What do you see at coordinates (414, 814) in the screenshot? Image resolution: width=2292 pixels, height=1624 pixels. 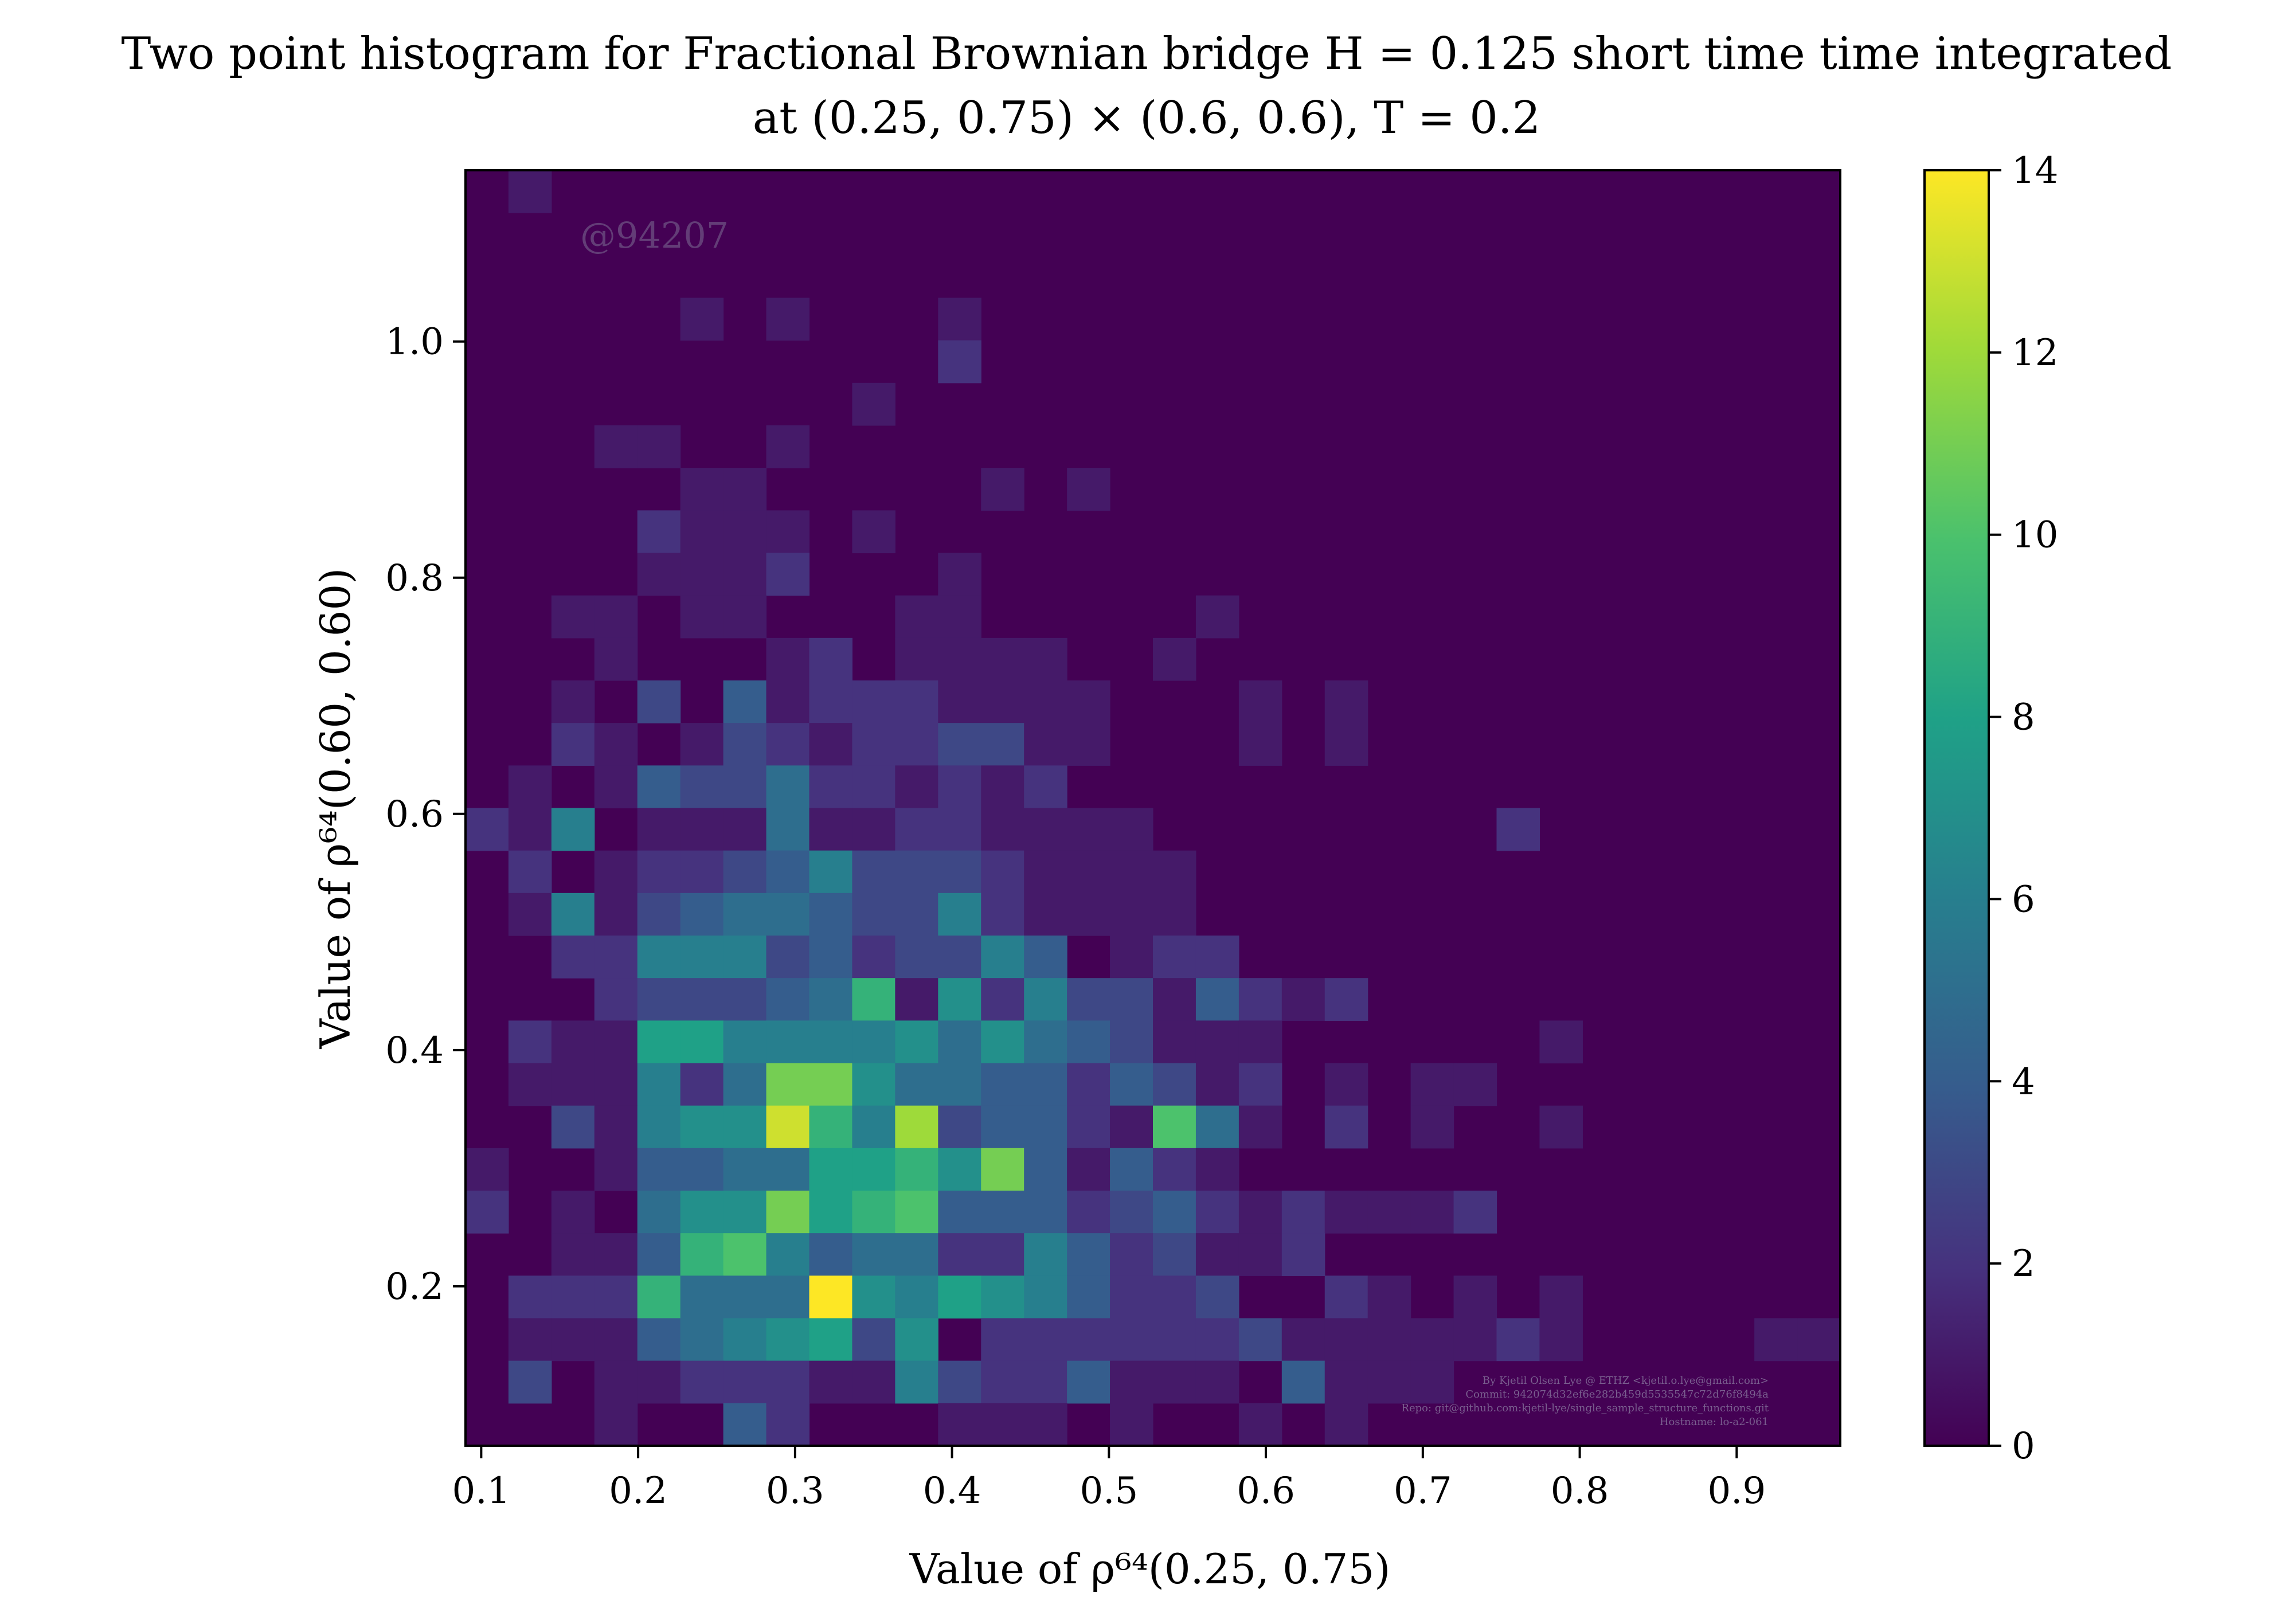 I see `y-tick-label: 0.6` at bounding box center [414, 814].